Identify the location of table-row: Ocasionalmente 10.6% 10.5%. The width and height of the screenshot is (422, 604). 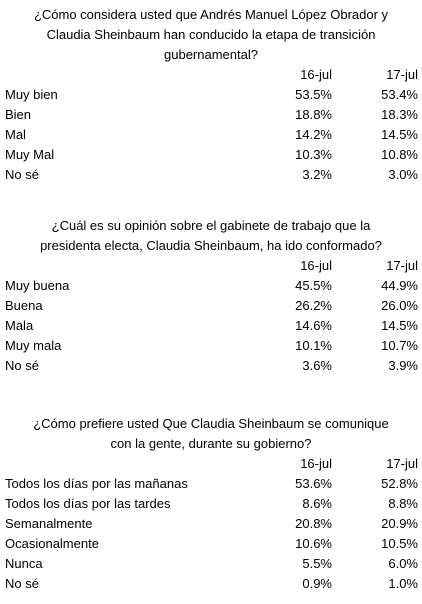
(211, 544).